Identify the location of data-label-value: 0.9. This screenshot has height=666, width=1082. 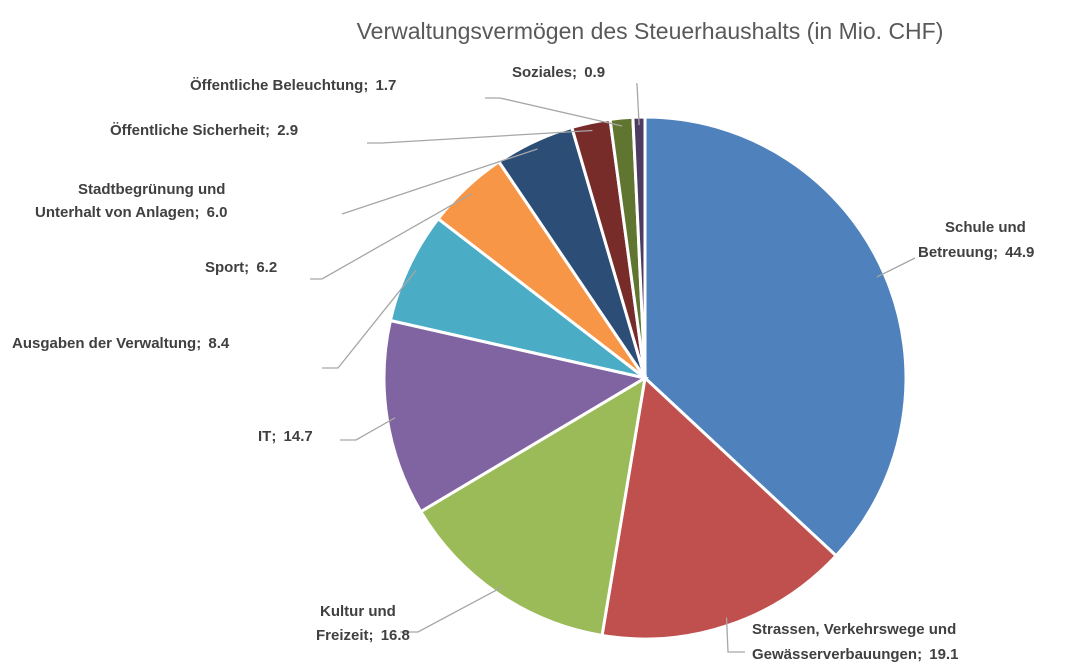
(594, 72).